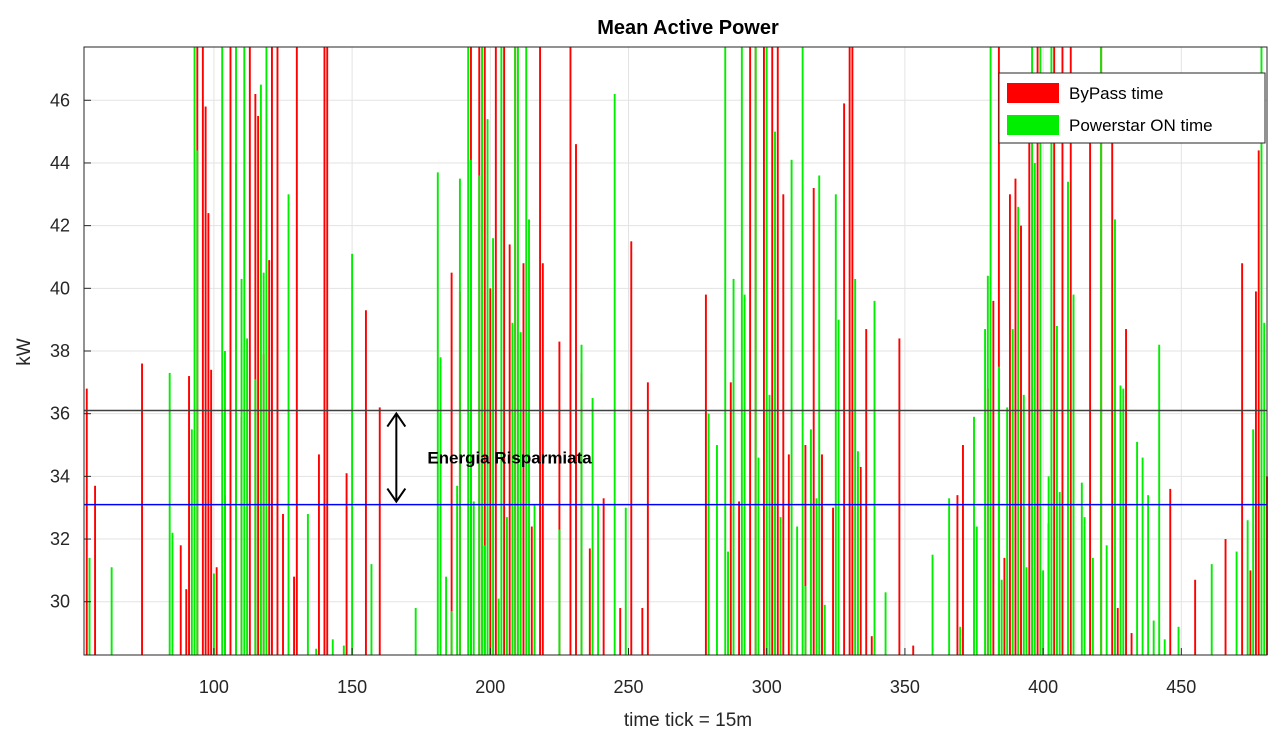 Image resolution: width=1282 pixels, height=731 pixels. What do you see at coordinates (1116, 93) in the screenshot?
I see `legend-label: ByPass time` at bounding box center [1116, 93].